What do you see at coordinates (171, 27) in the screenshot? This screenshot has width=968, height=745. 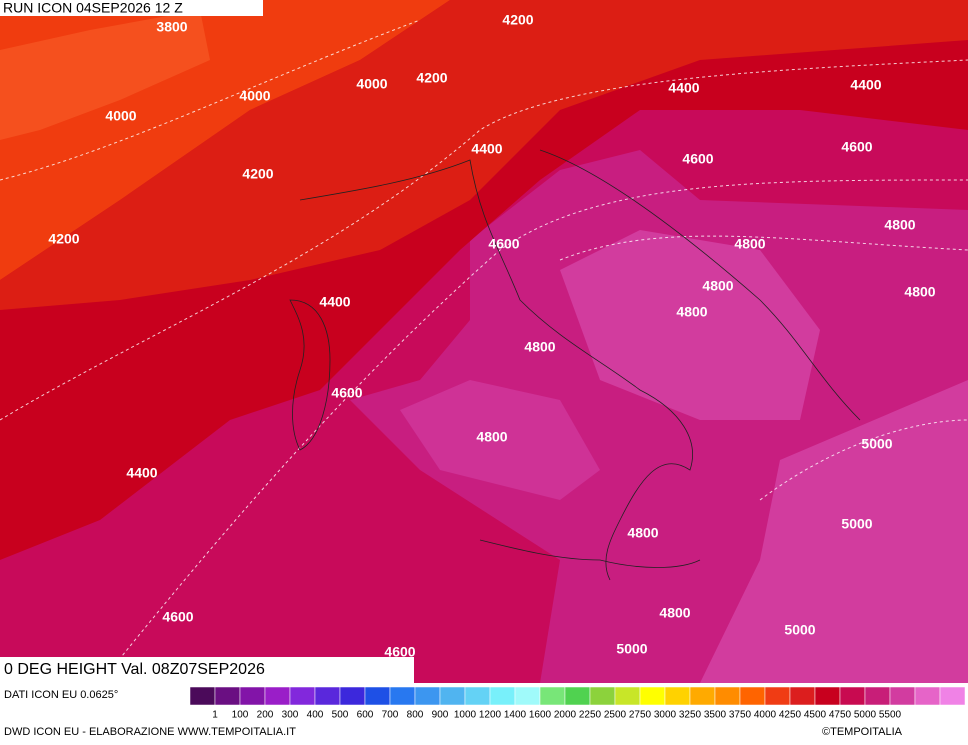 I see `contour-label: 3800` at bounding box center [171, 27].